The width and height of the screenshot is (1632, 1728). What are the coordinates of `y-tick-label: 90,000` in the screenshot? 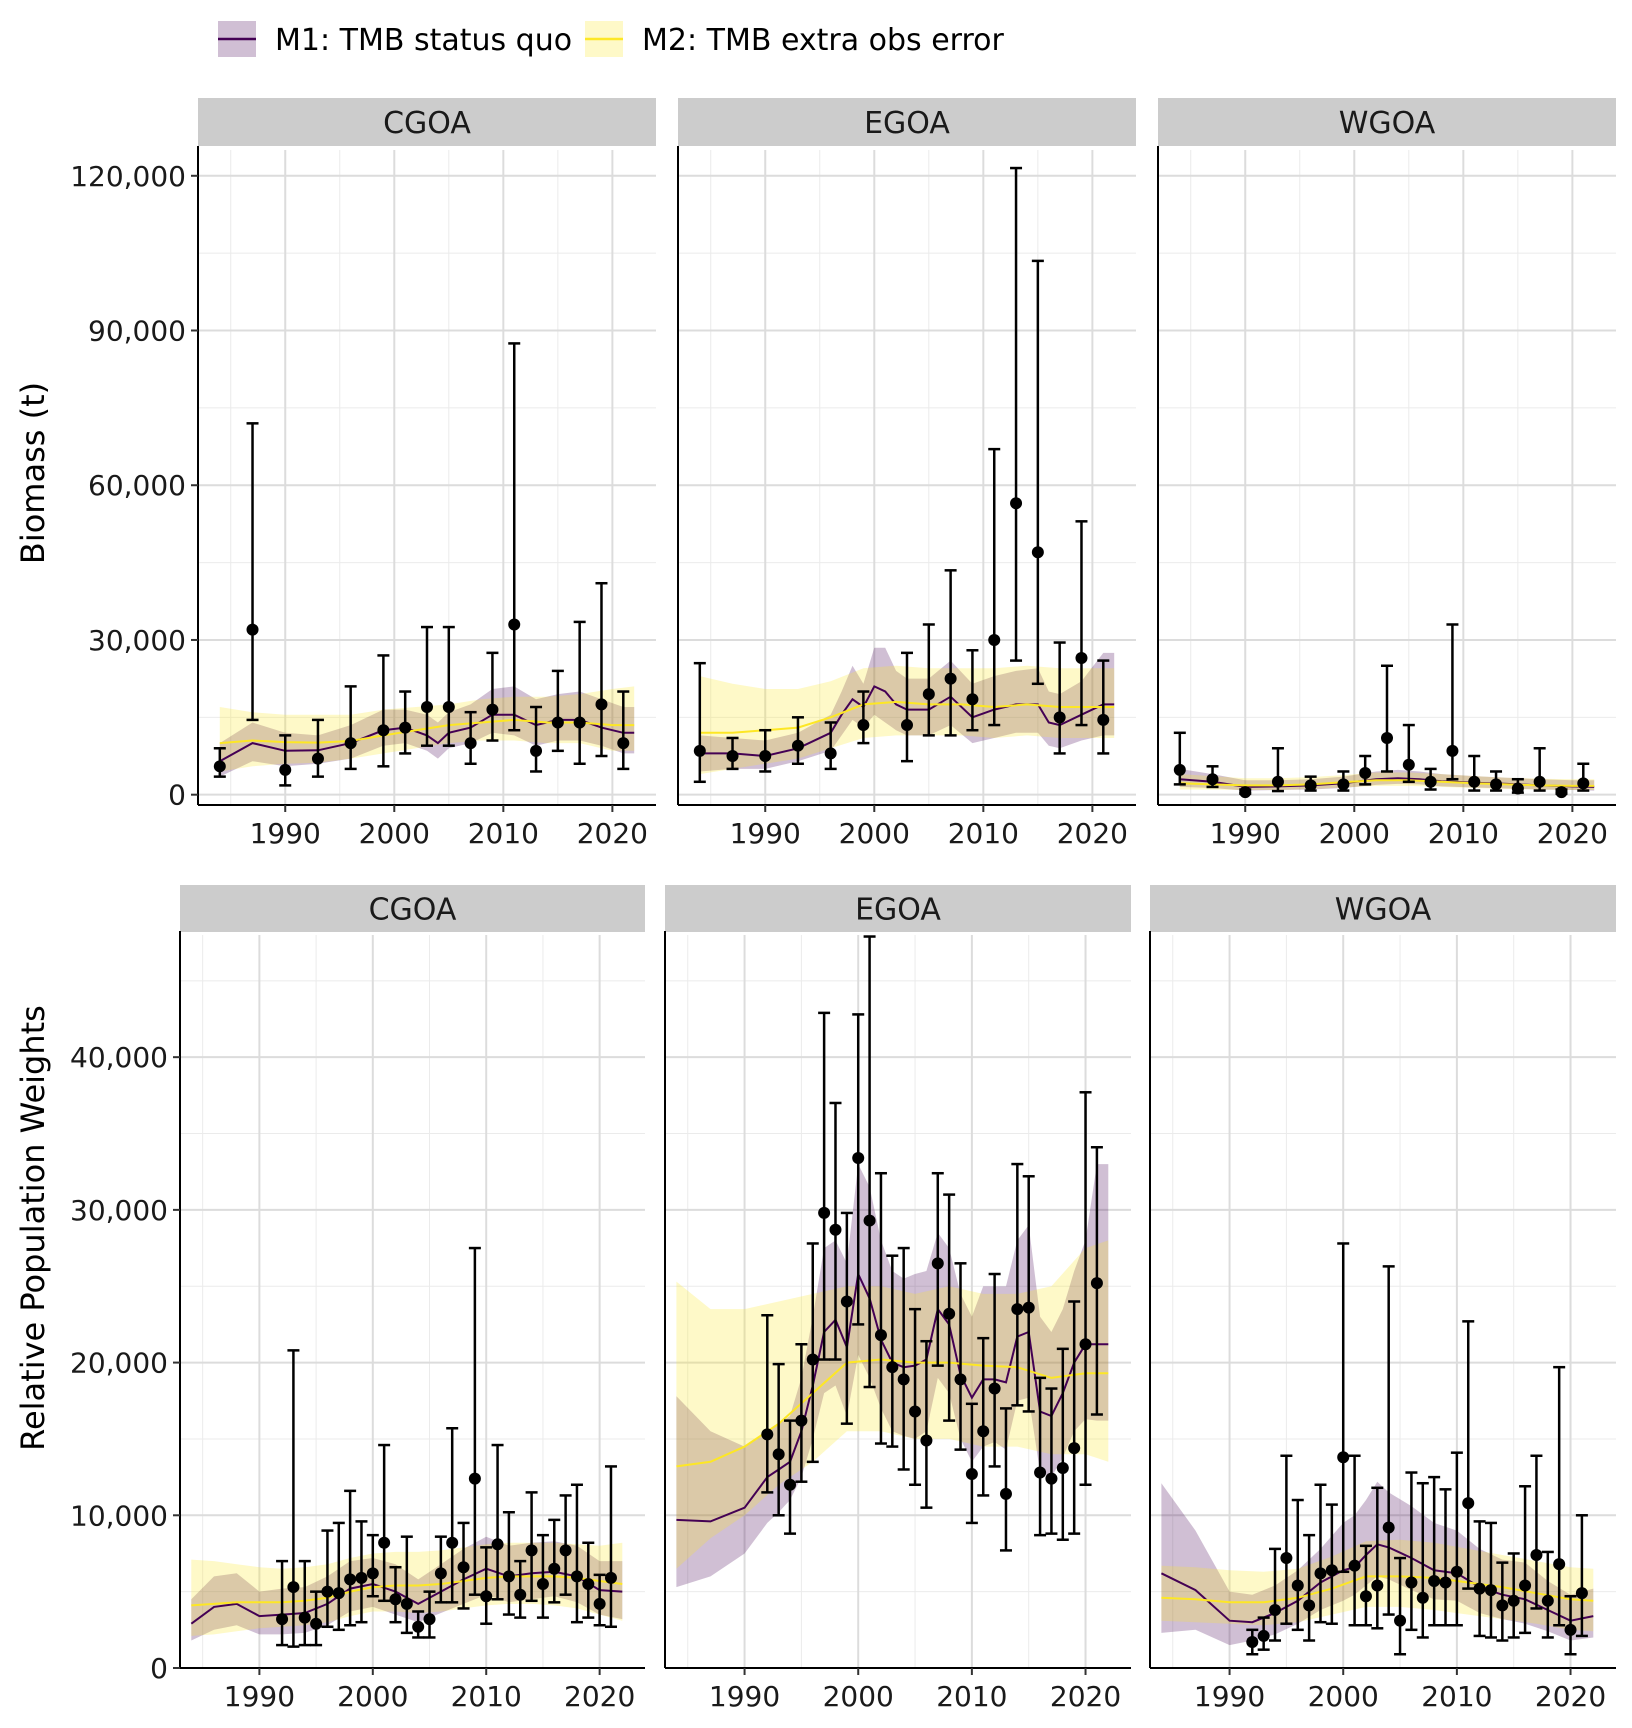 It's located at (137, 331).